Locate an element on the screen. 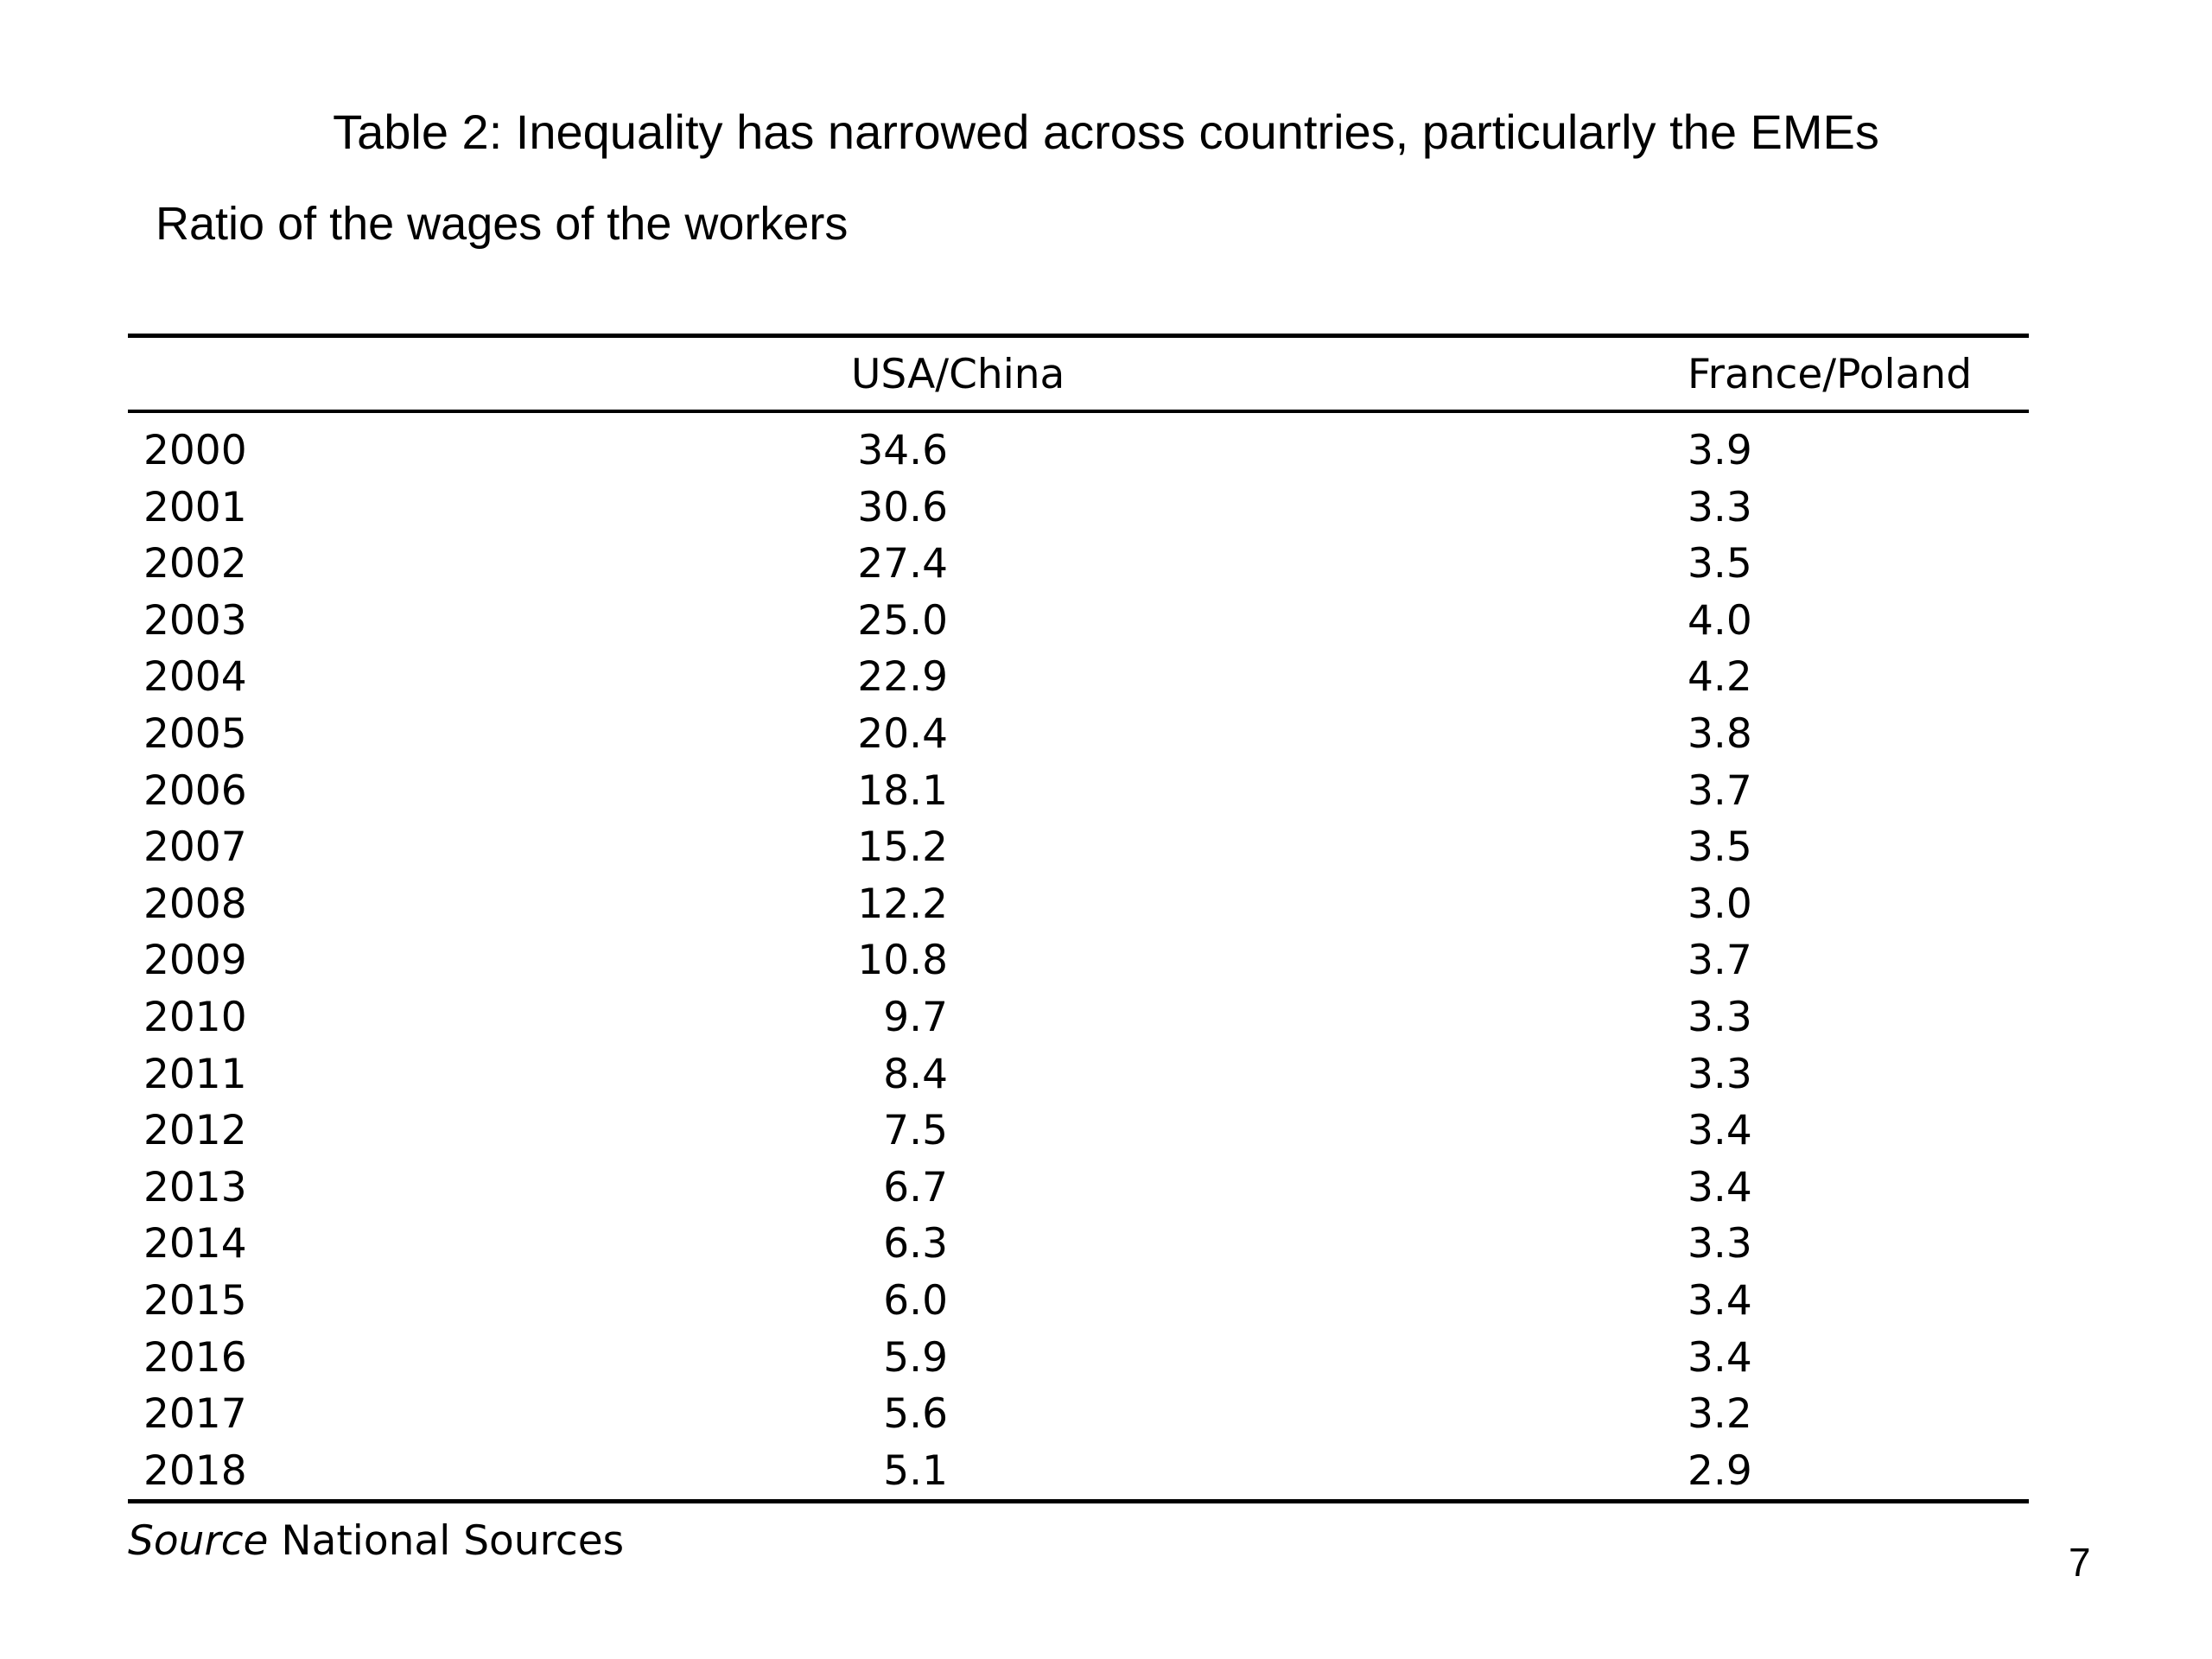 Image resolution: width=2212 pixels, height=1659 pixels. year-cell: 2009 is located at coordinates (195, 960).